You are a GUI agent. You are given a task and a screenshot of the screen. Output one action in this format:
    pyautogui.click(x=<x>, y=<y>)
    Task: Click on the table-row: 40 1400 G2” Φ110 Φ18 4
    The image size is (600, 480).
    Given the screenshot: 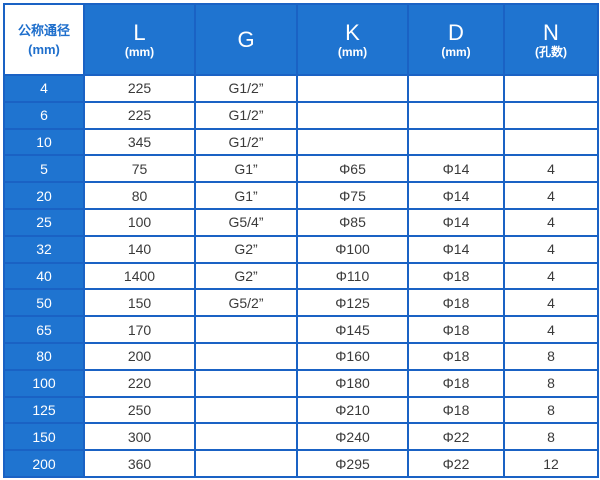 What is the action you would take?
    pyautogui.click(x=301, y=276)
    